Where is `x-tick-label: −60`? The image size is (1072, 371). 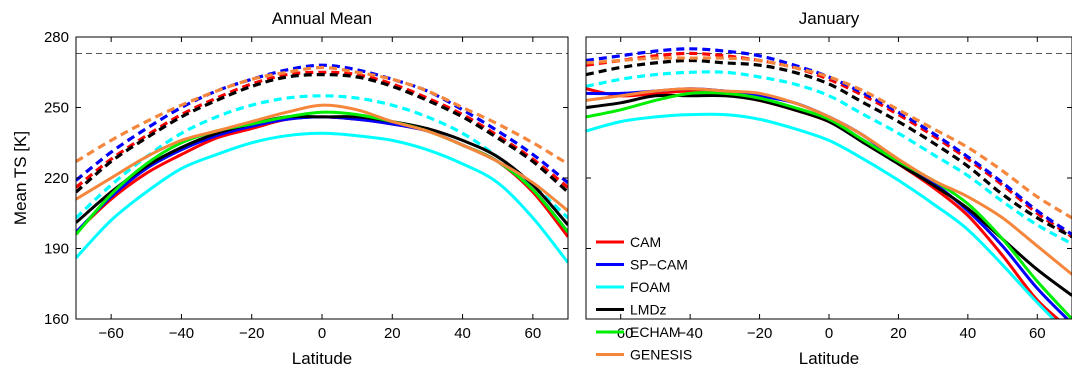 x-tick-label: −60 is located at coordinates (110, 333).